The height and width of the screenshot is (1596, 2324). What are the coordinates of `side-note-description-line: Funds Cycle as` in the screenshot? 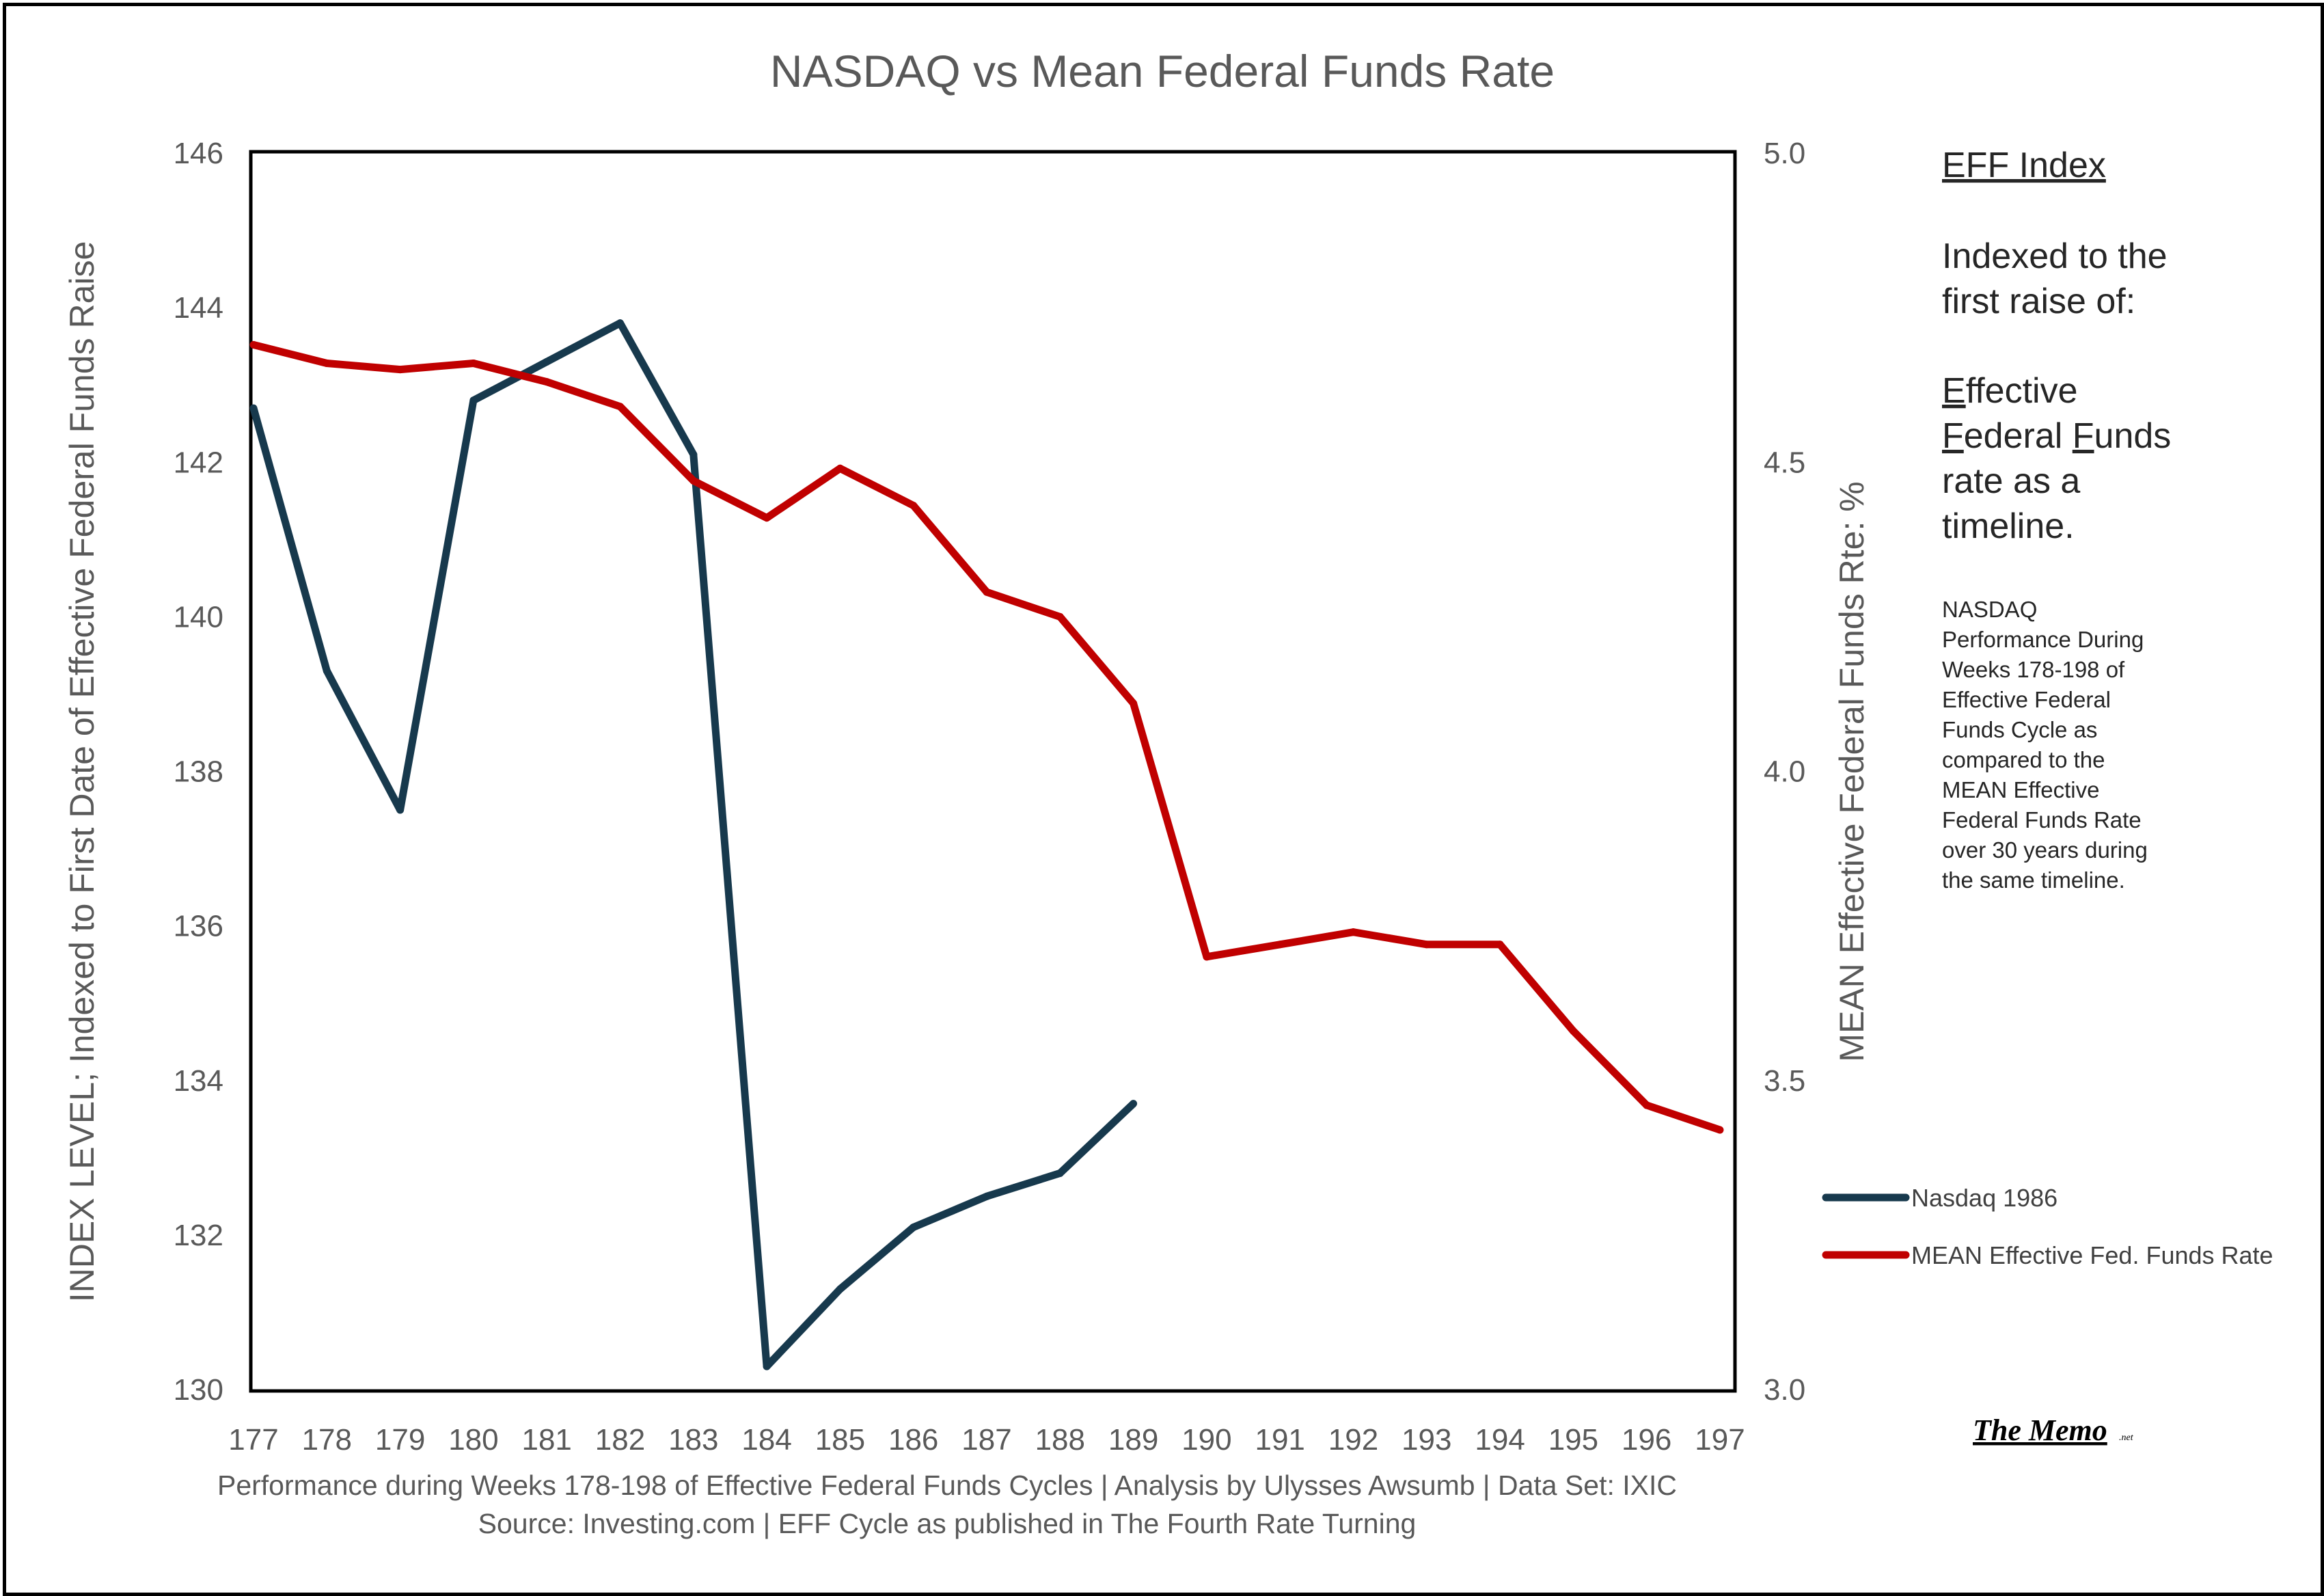 It's located at (2019, 729).